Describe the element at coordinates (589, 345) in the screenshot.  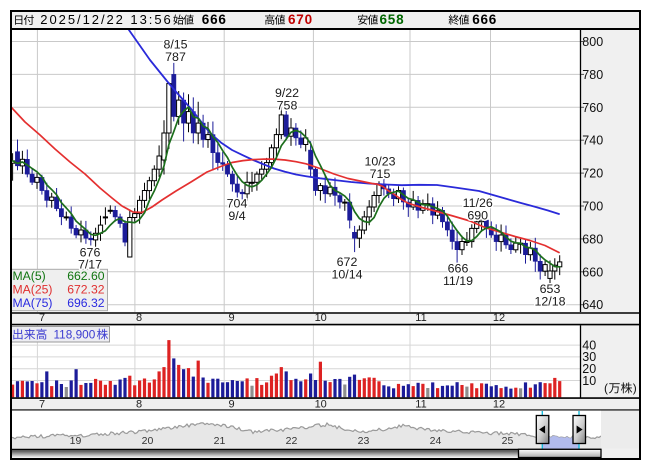
I see `svg-text: 40` at that location.